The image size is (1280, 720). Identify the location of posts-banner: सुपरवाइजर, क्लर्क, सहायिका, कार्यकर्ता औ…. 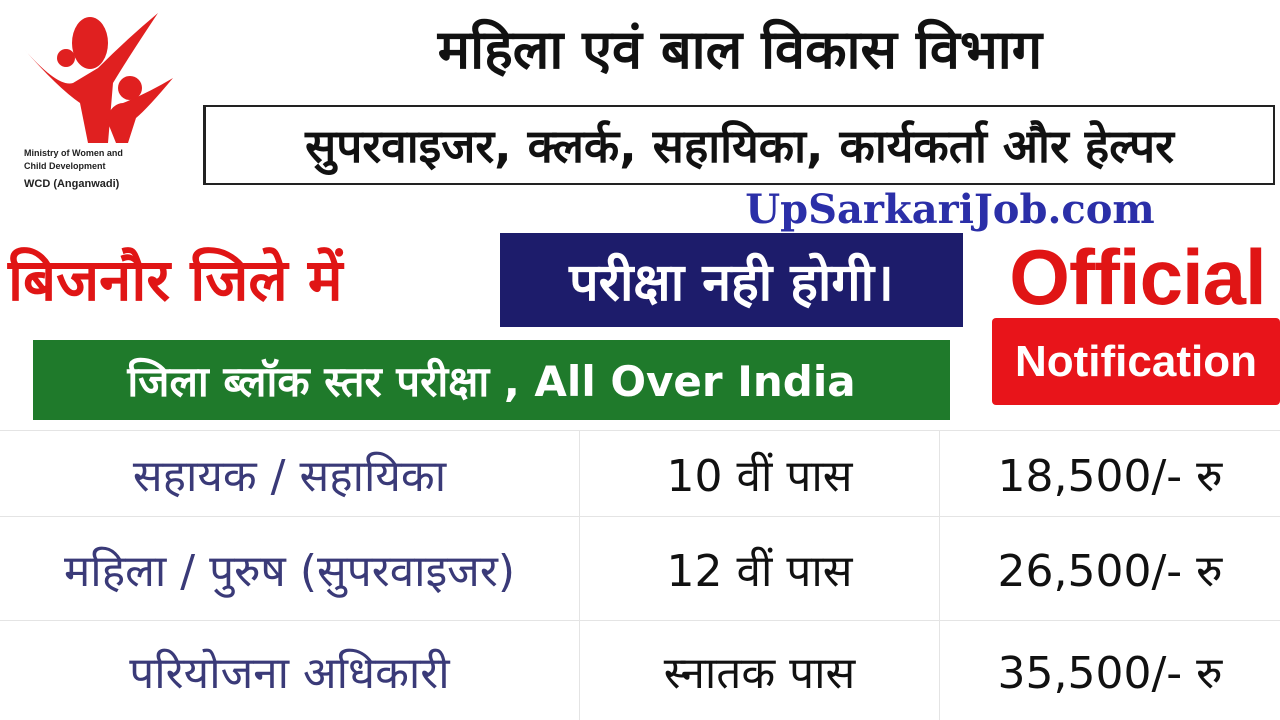
(739, 145).